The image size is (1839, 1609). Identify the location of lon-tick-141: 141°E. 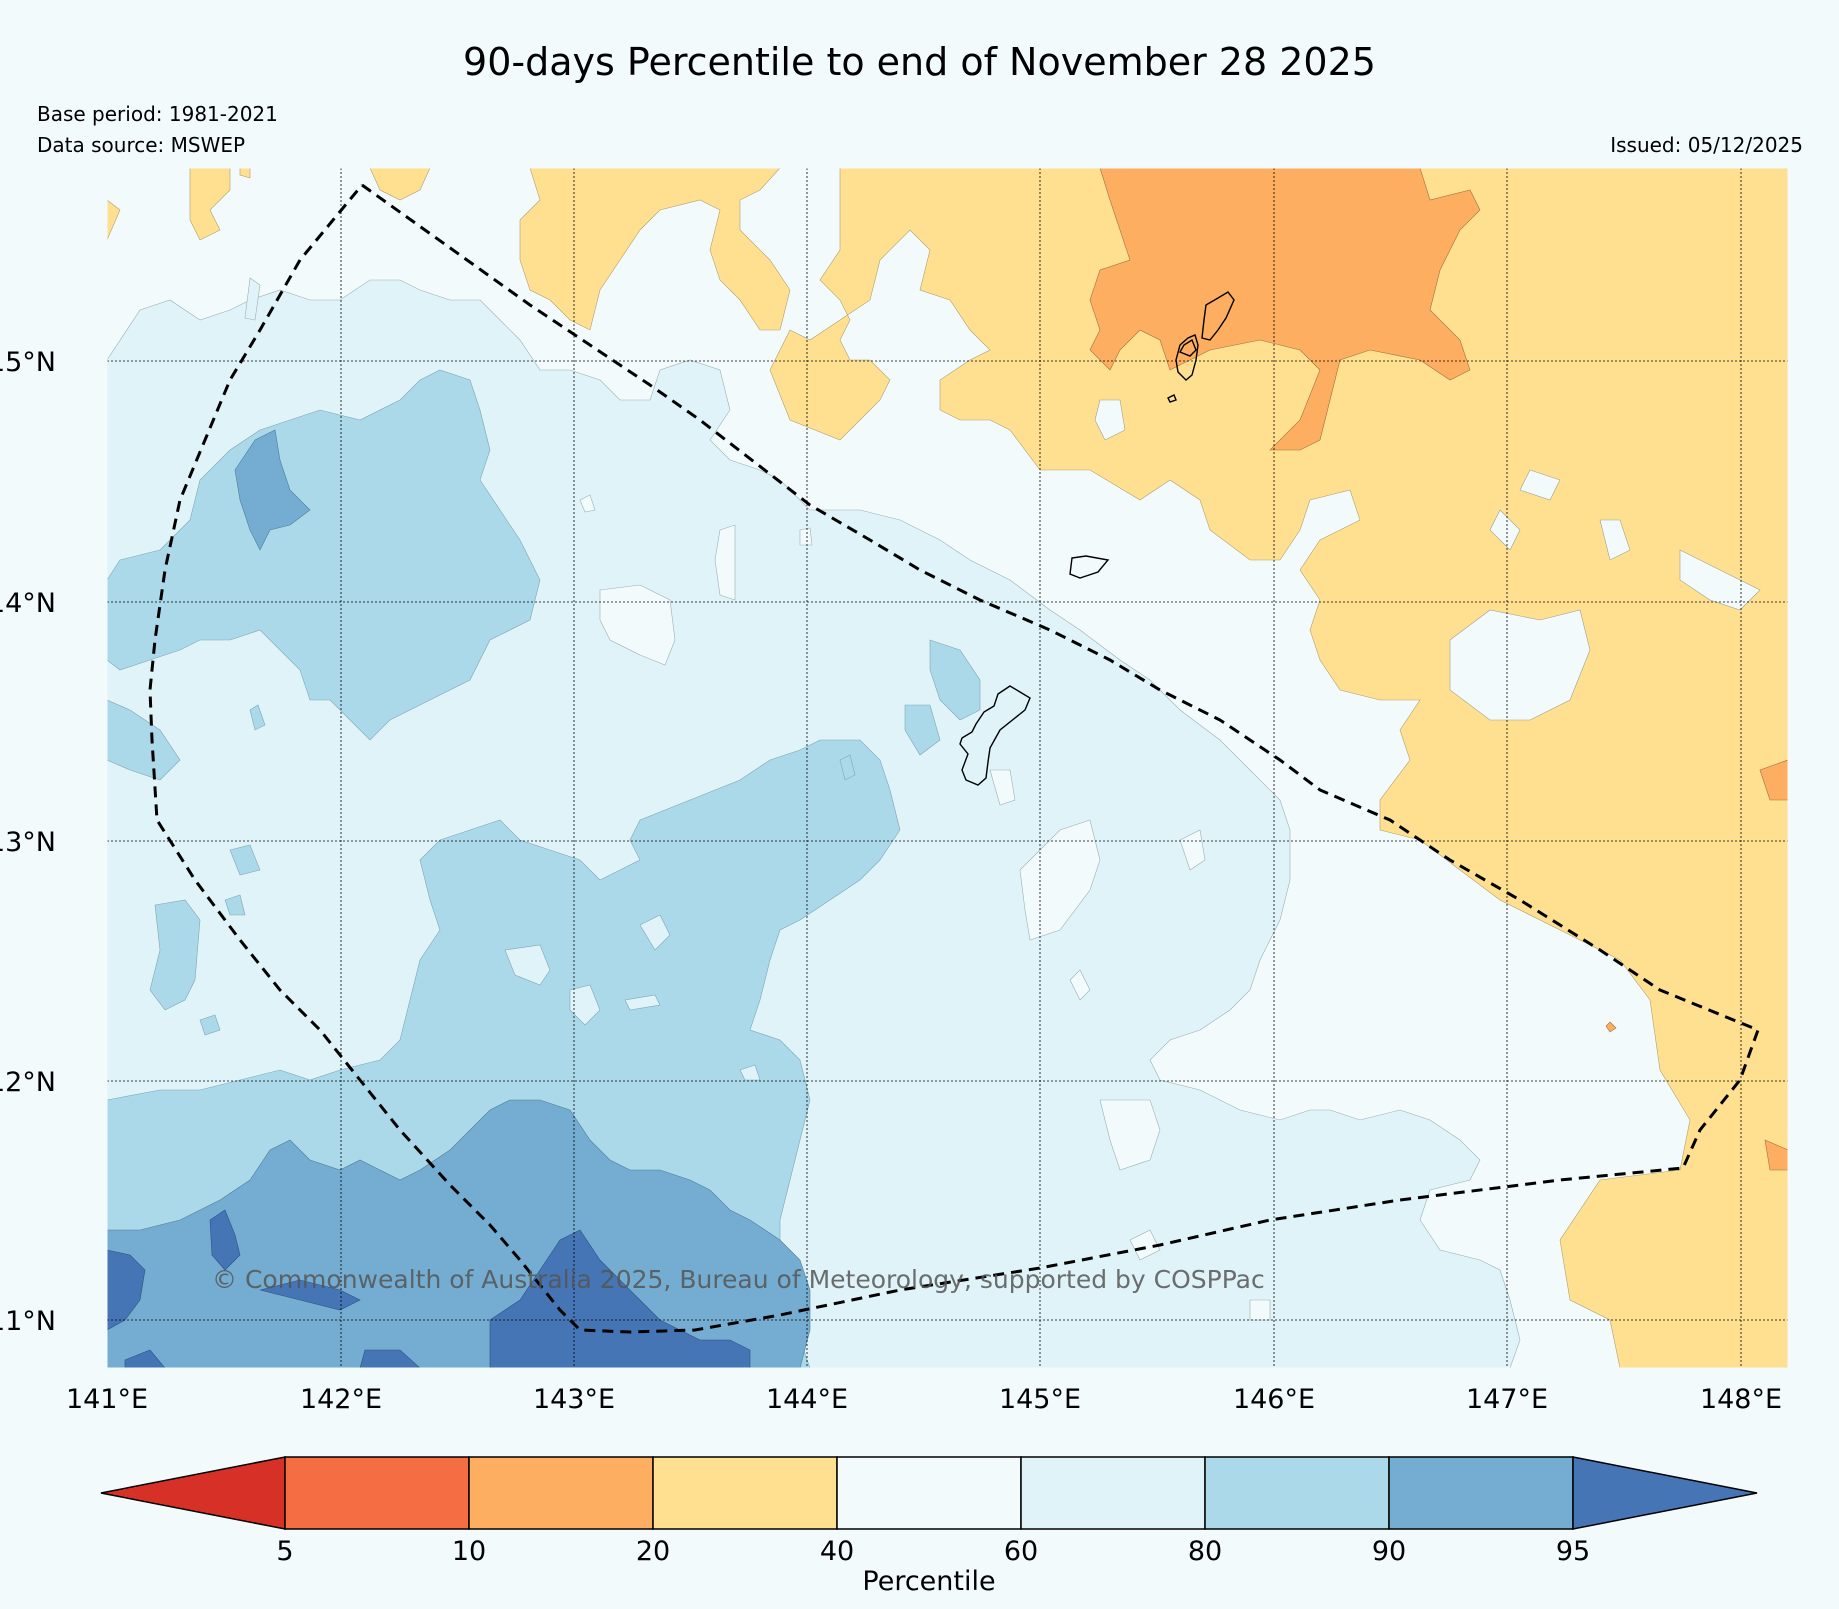
(107, 1399).